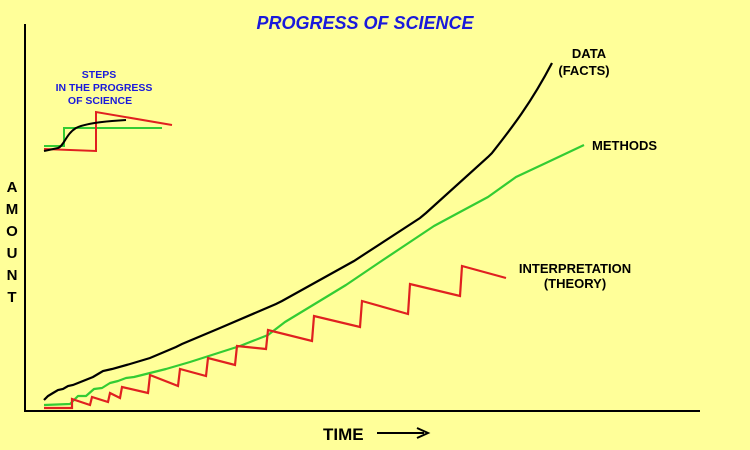 This screenshot has width=750, height=450. I want to click on y-axis-letter-3: O, so click(12, 231).